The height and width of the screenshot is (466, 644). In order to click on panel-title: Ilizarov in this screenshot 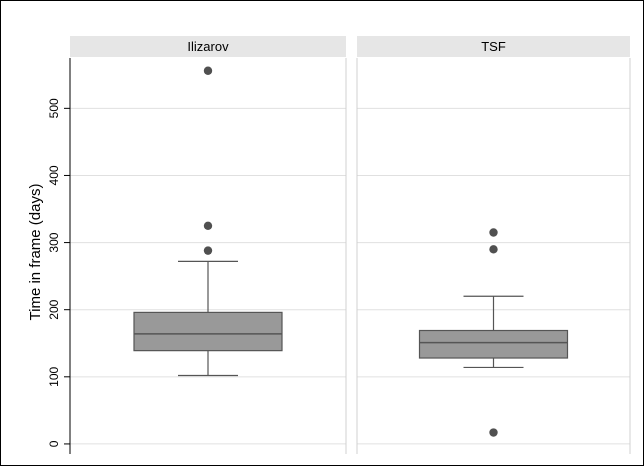, I will do `click(208, 46)`.